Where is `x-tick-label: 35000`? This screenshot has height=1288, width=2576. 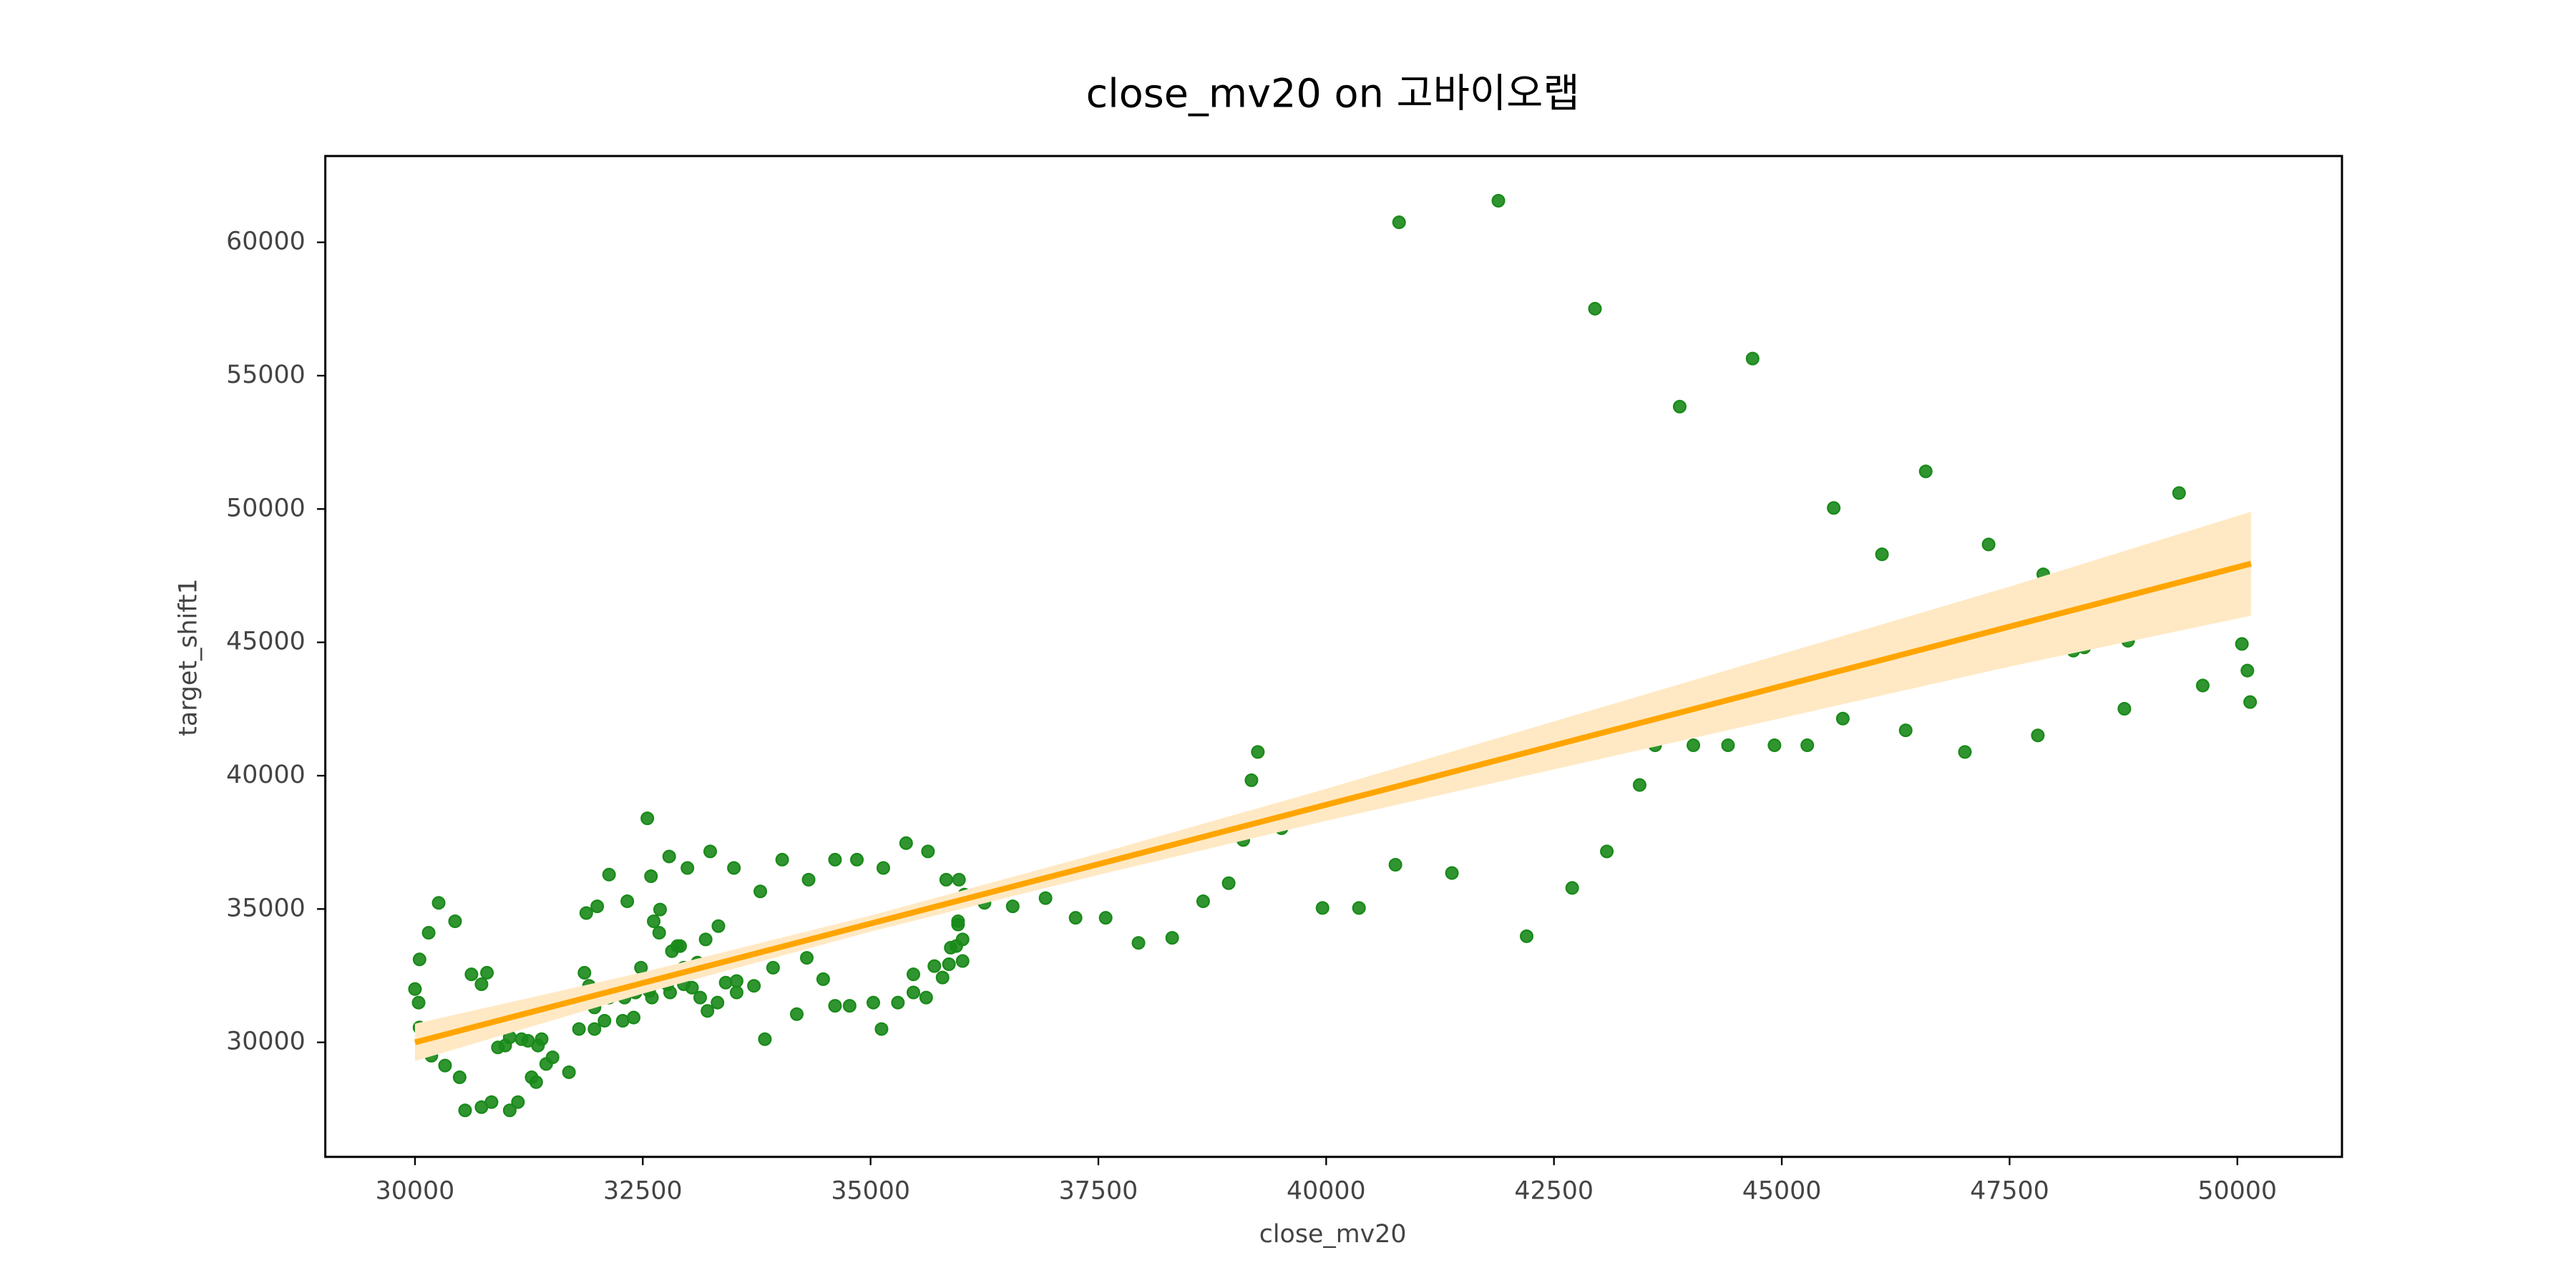 x-tick-label: 35000 is located at coordinates (870, 1190).